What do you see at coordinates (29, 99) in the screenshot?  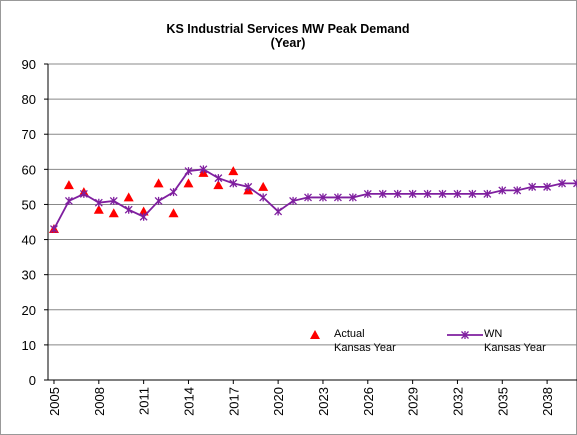 I see `y-tick-label: 80` at bounding box center [29, 99].